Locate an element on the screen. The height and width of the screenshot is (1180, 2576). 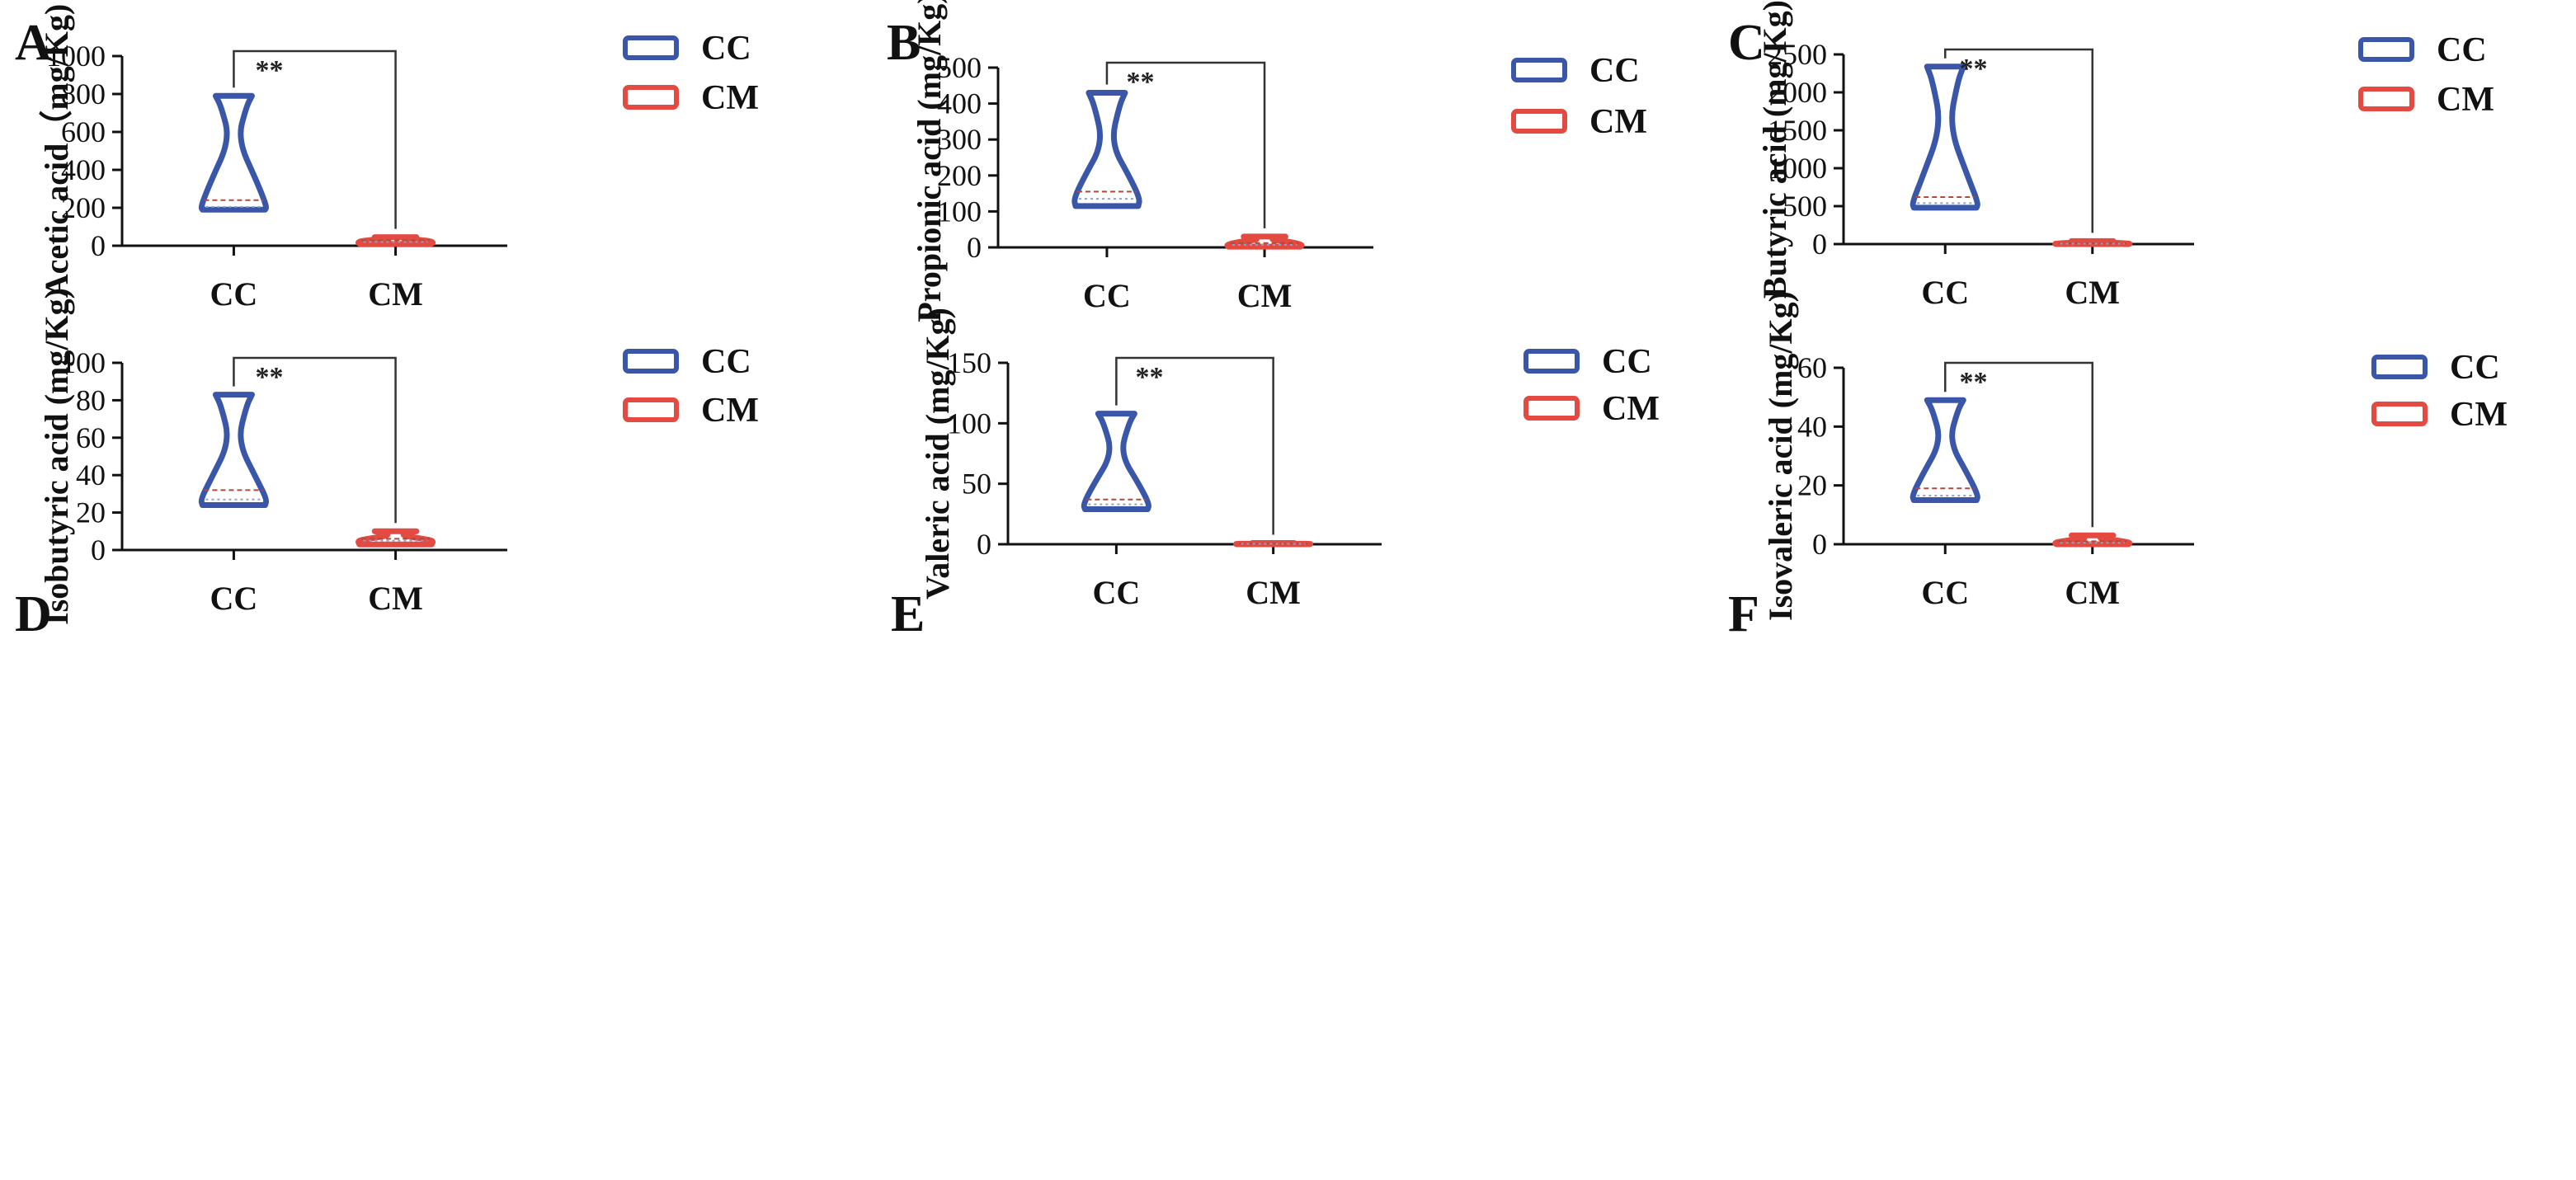
y-axis-label: Isobutyric acid (mg/Kg) is located at coordinates (57, 456).